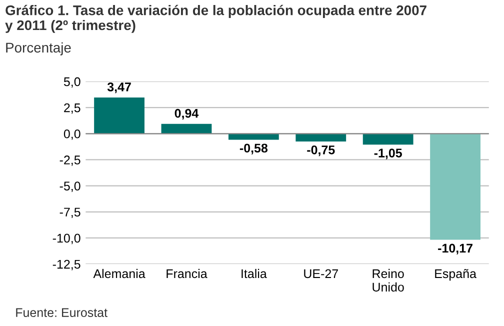 Image resolution: width=504 pixels, height=326 pixels. Describe the element at coordinates (119, 273) in the screenshot. I see `x-tick-label: Alemania` at that location.